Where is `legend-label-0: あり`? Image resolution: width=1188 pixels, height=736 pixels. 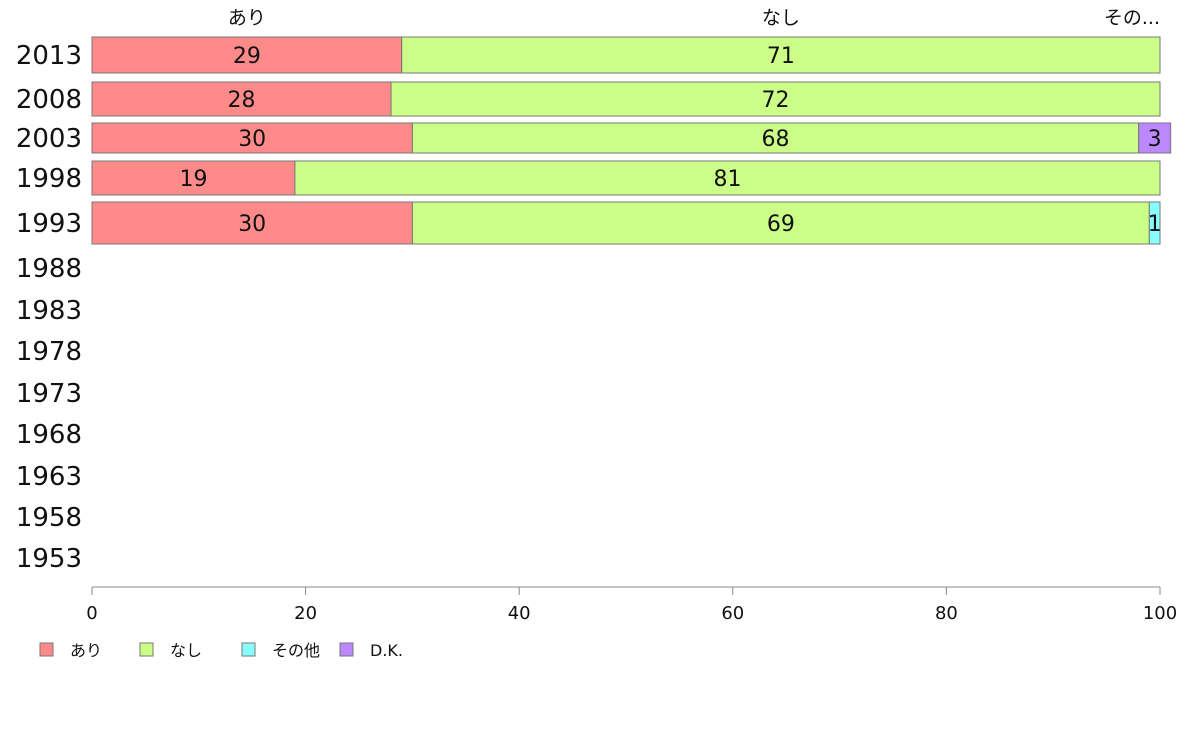 legend-label-0: あり is located at coordinates (86, 650).